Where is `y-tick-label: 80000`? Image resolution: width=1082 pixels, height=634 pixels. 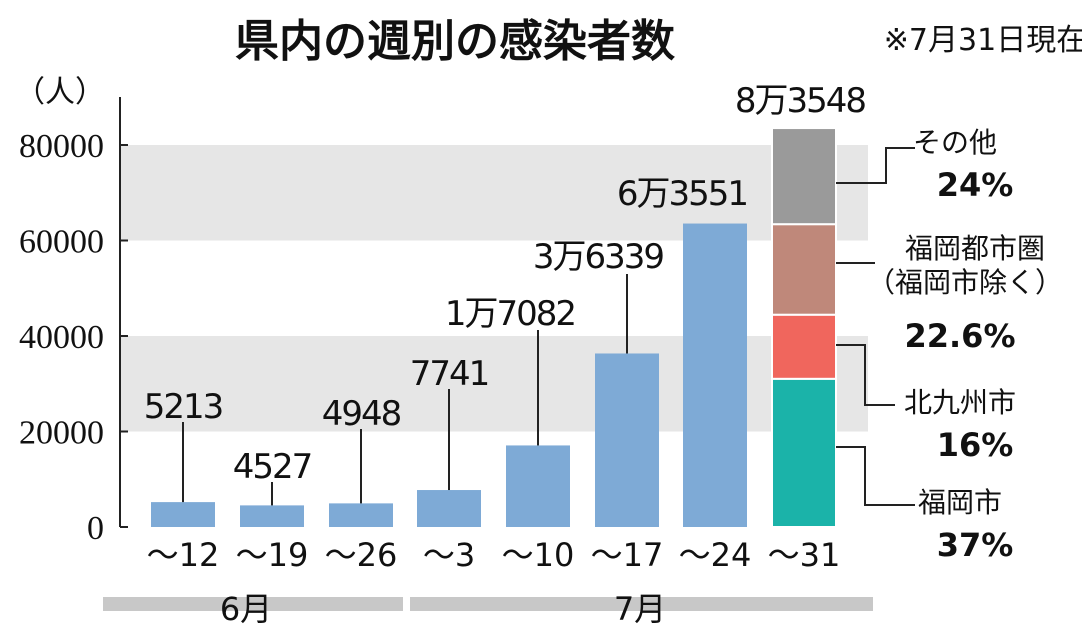 y-tick-label: 80000 is located at coordinates (61, 146).